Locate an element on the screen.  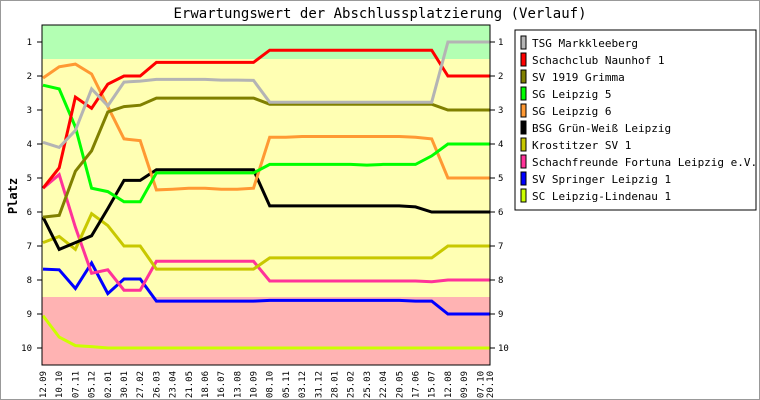
y-tick-label-left: 9 is located at coordinates (29, 315).